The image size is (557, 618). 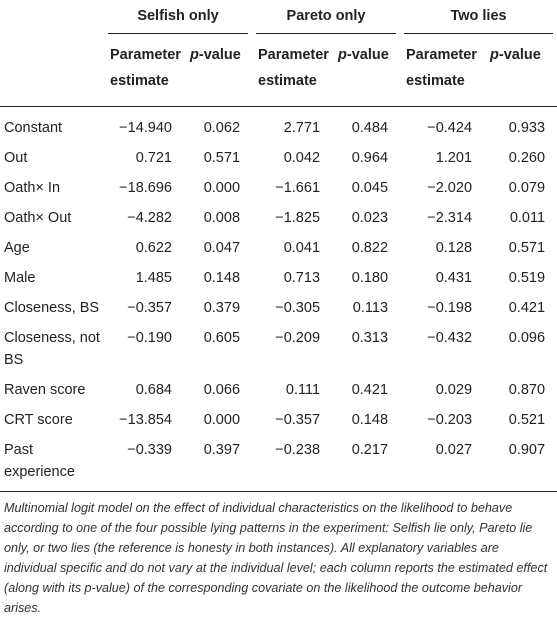 I want to click on cell-value: −2.314, so click(x=450, y=218).